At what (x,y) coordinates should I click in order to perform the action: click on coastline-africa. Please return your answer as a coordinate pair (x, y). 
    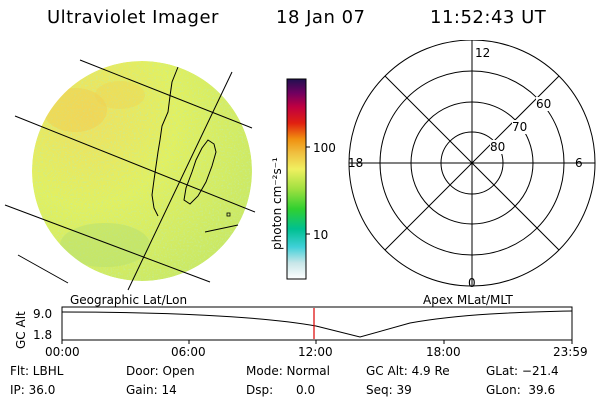
    Looking at the image, I should click on (166, 139).